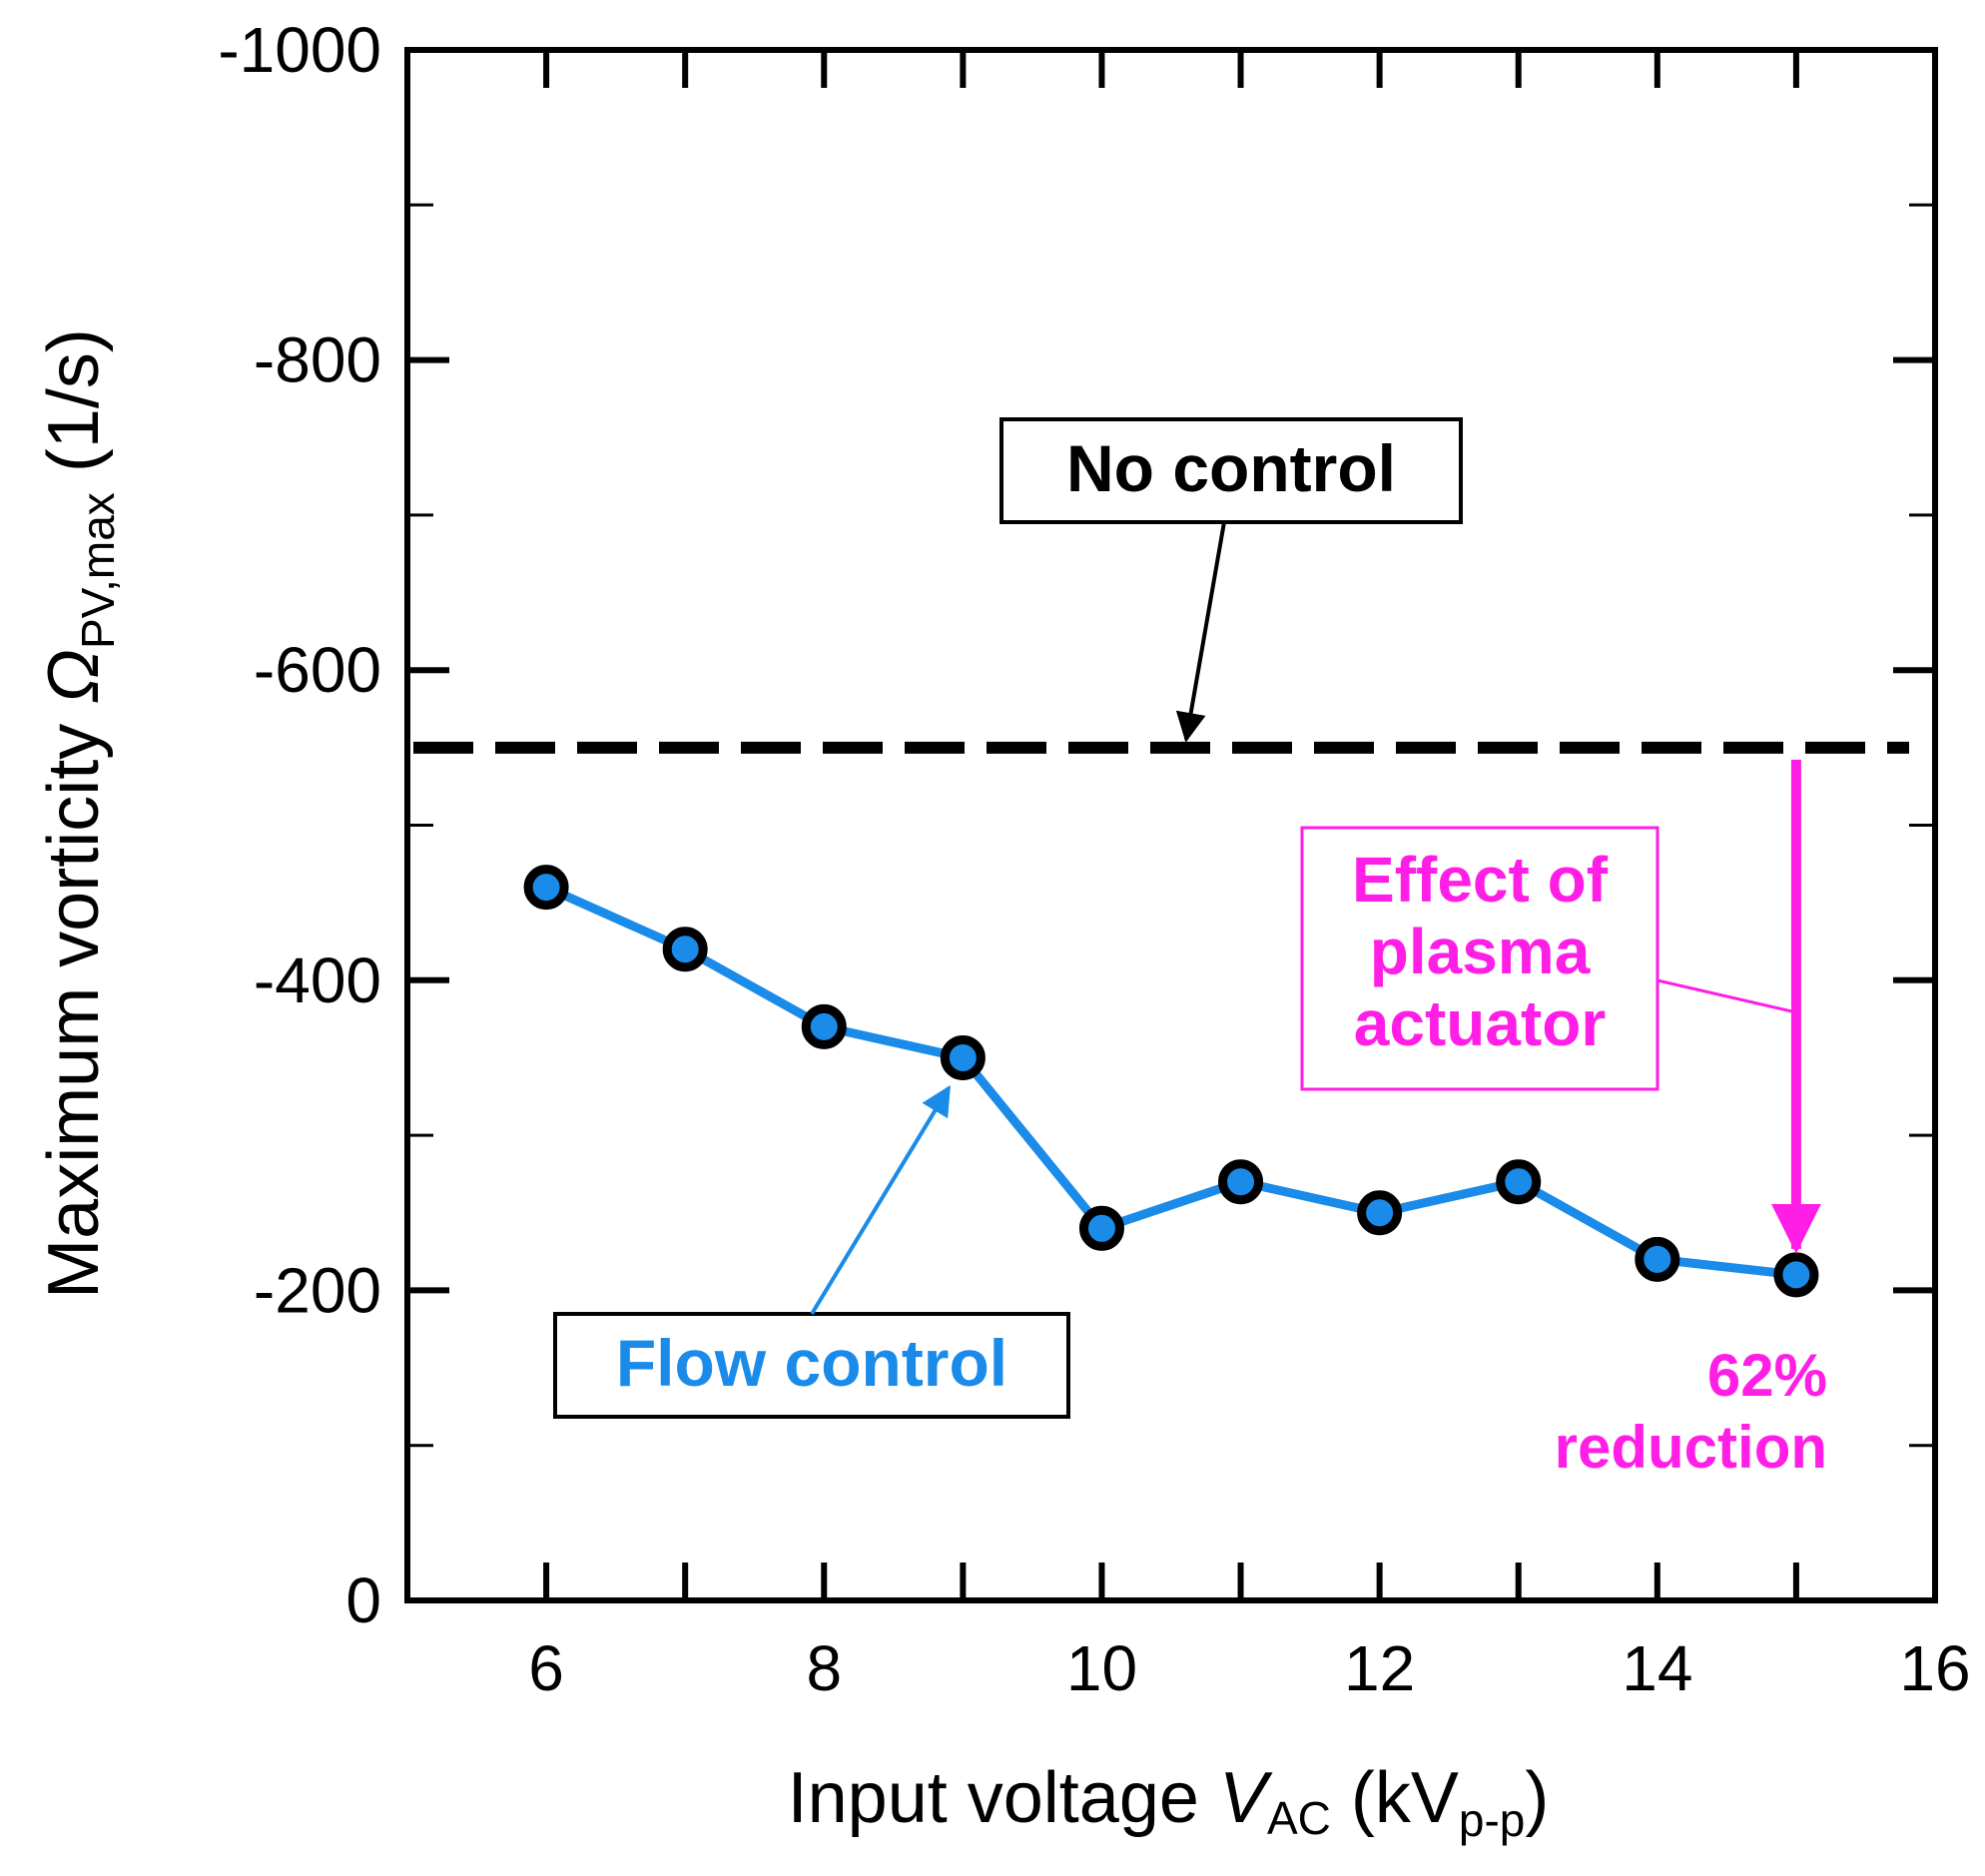 This screenshot has height=1876, width=1985. What do you see at coordinates (1480, 880) in the screenshot?
I see `effect-label-line-1: Effect of` at bounding box center [1480, 880].